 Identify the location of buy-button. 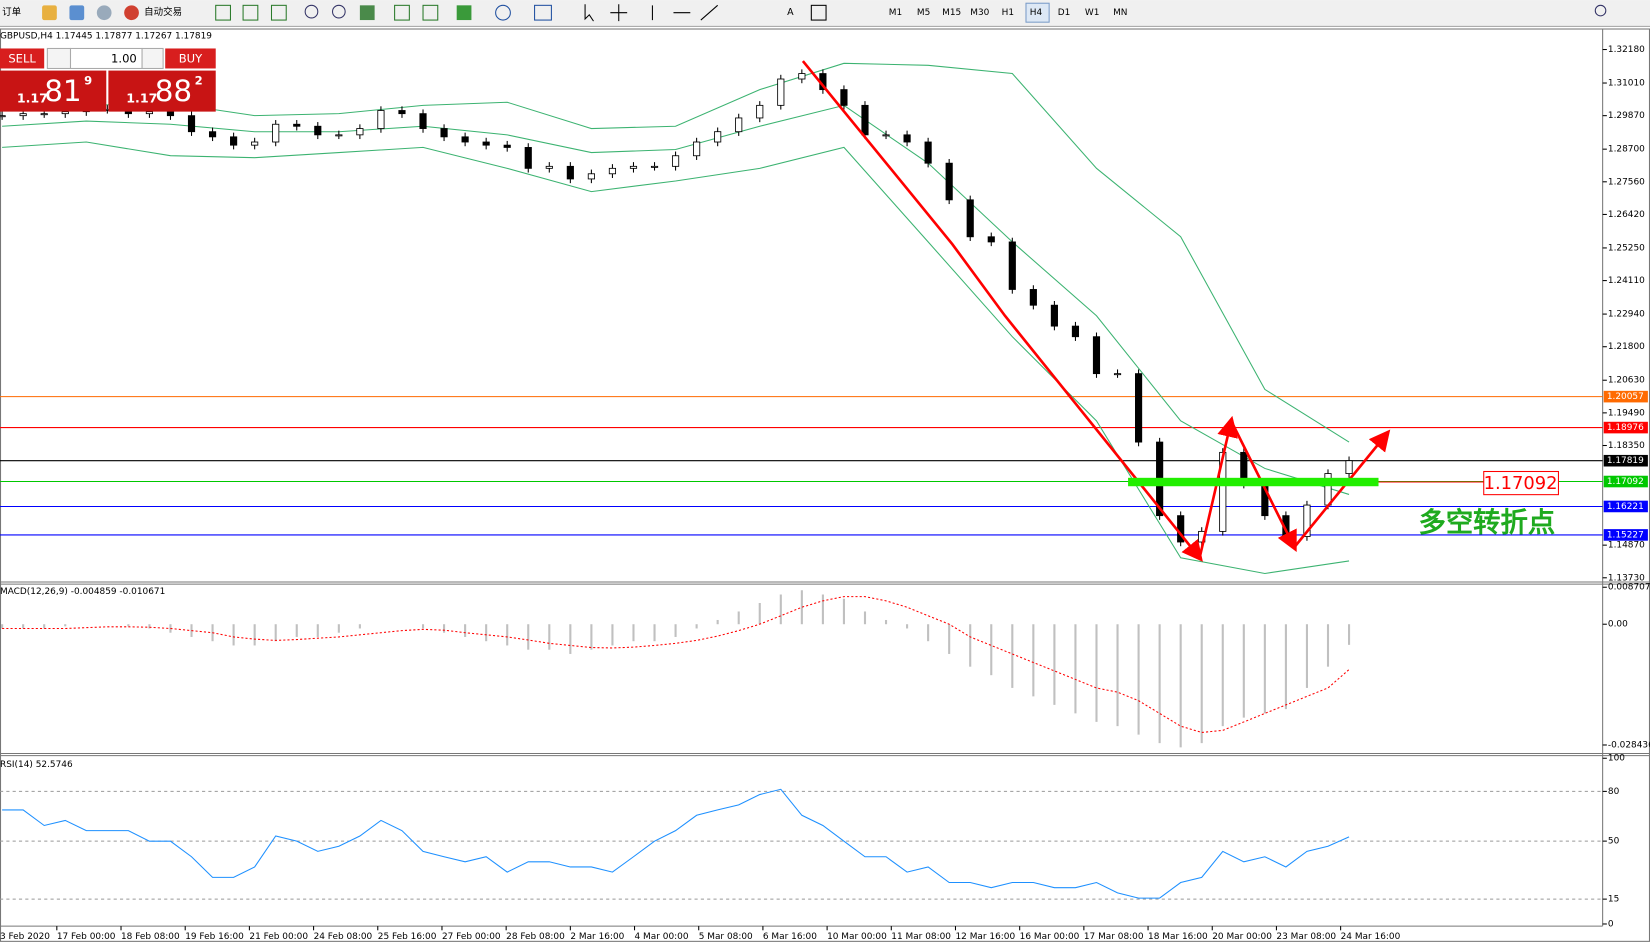
(190, 58).